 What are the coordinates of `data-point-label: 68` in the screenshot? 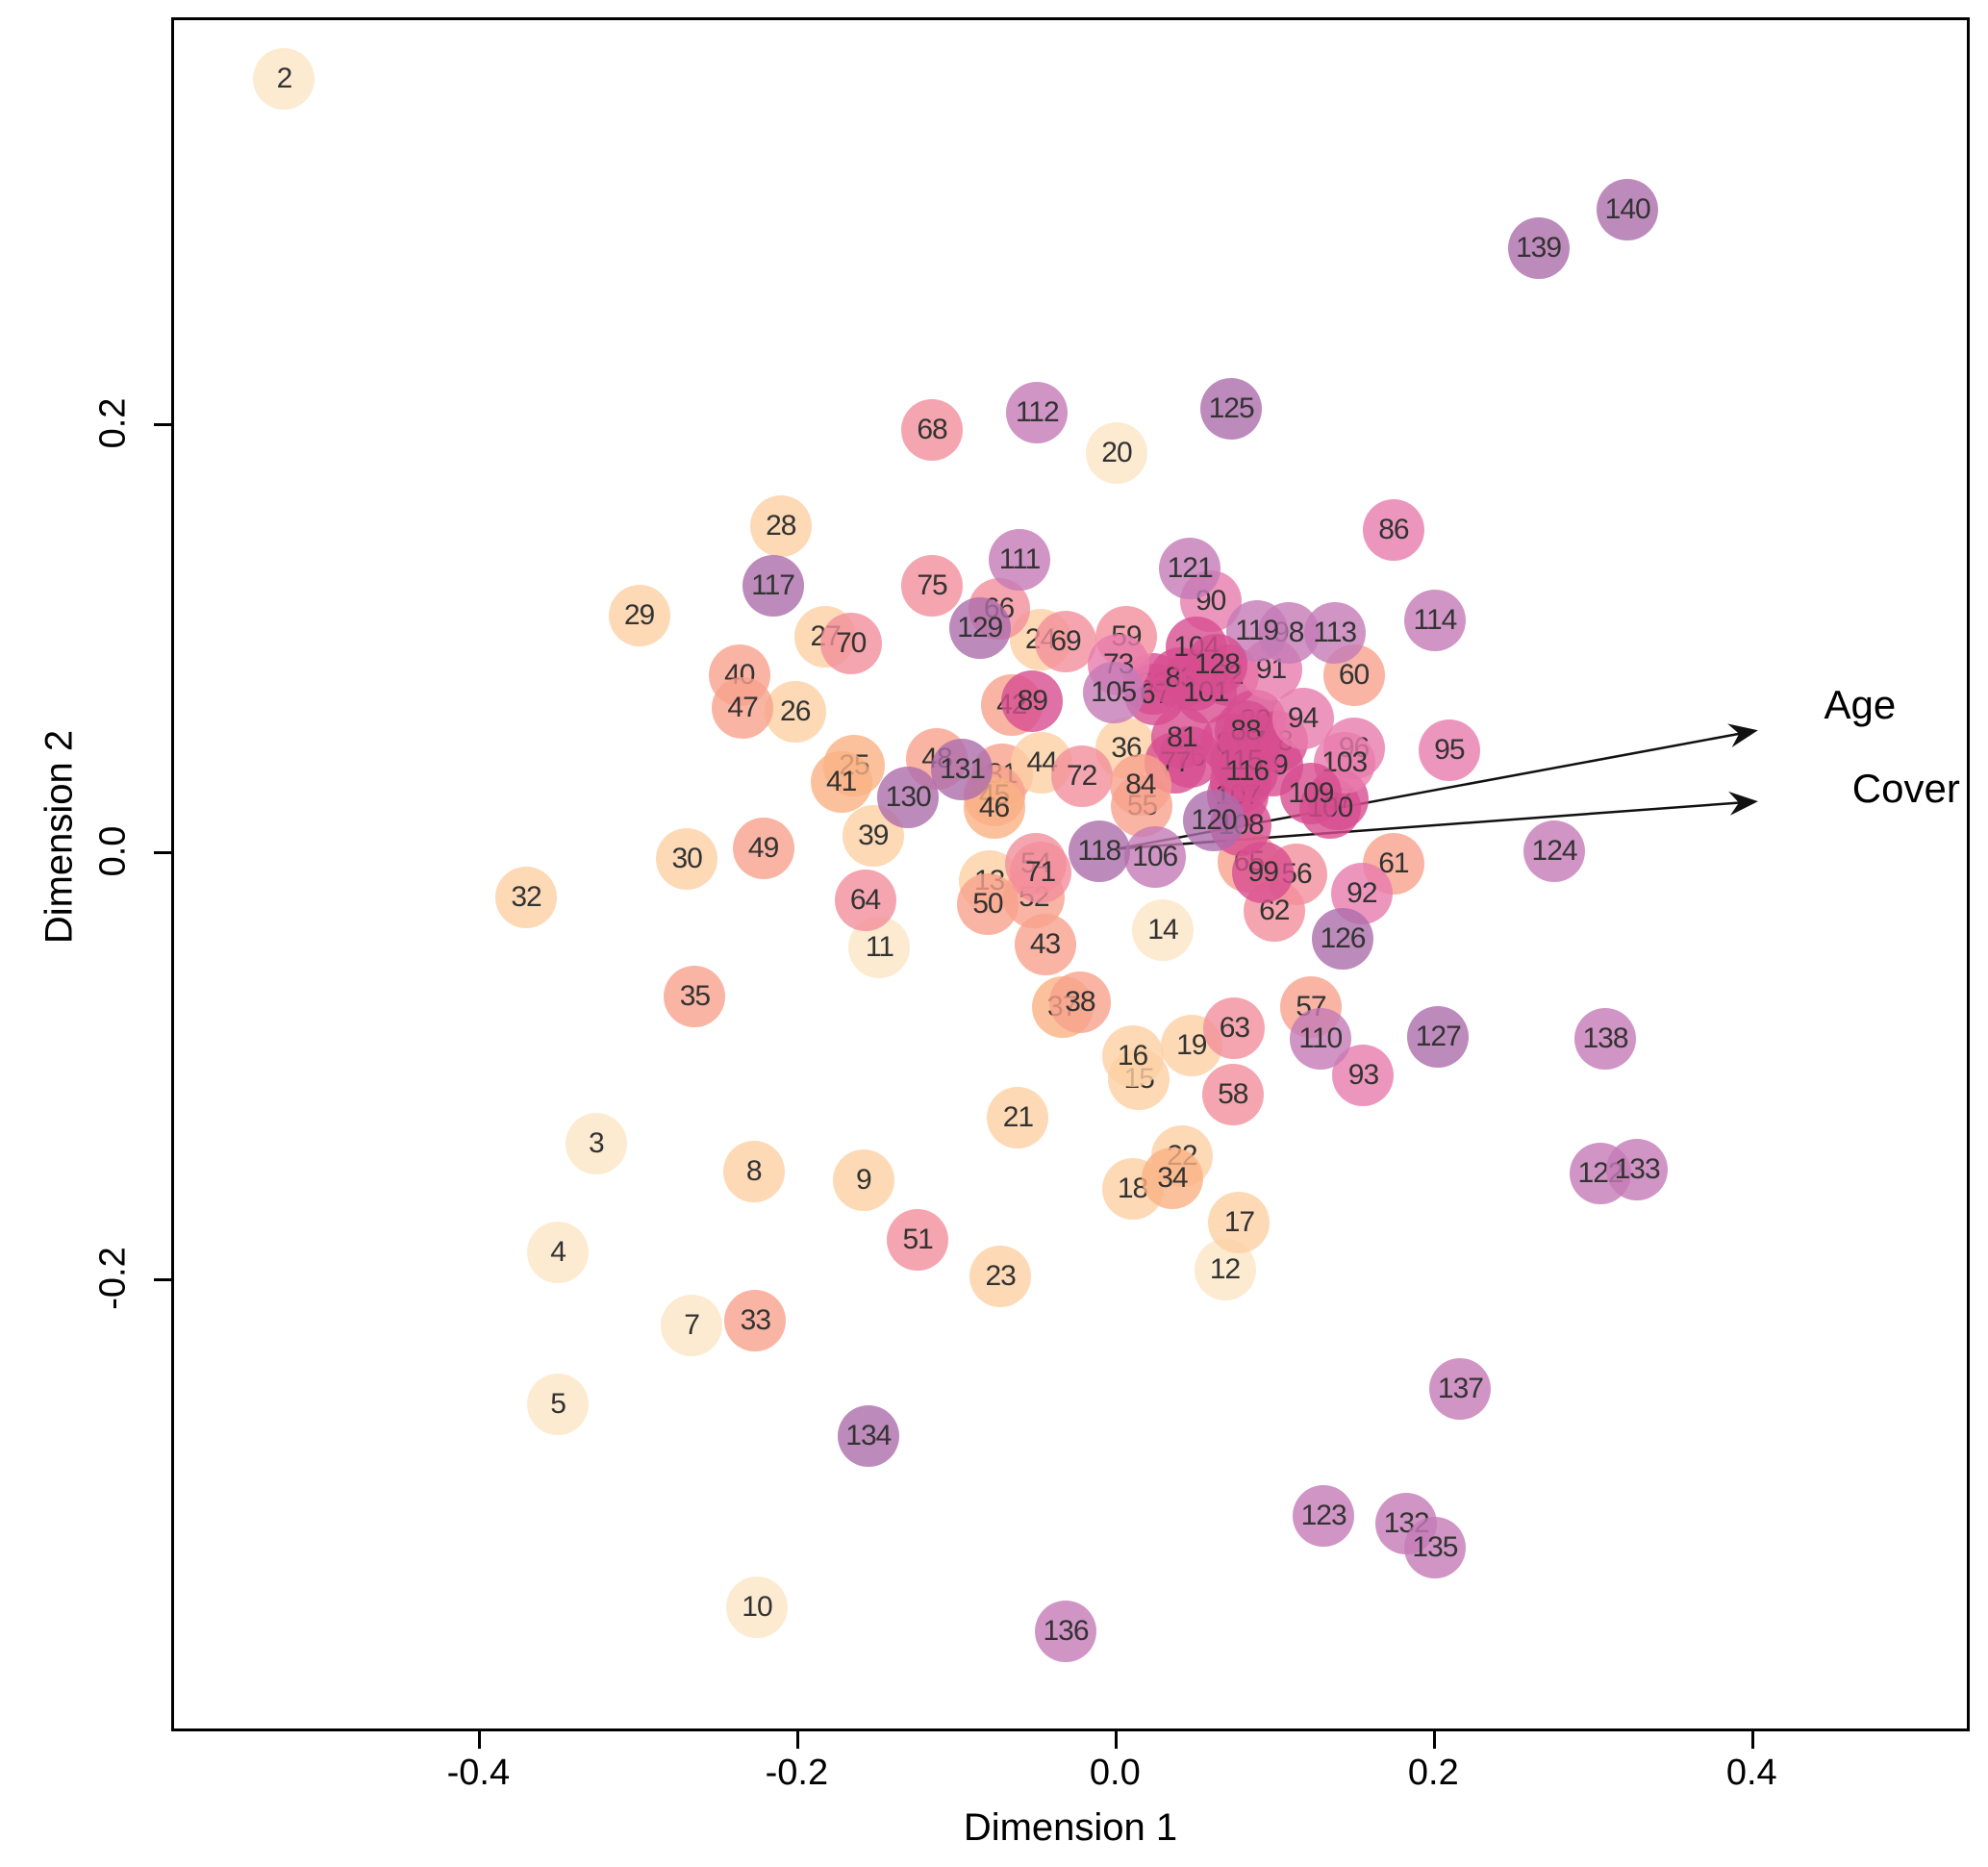 It's located at (932, 429).